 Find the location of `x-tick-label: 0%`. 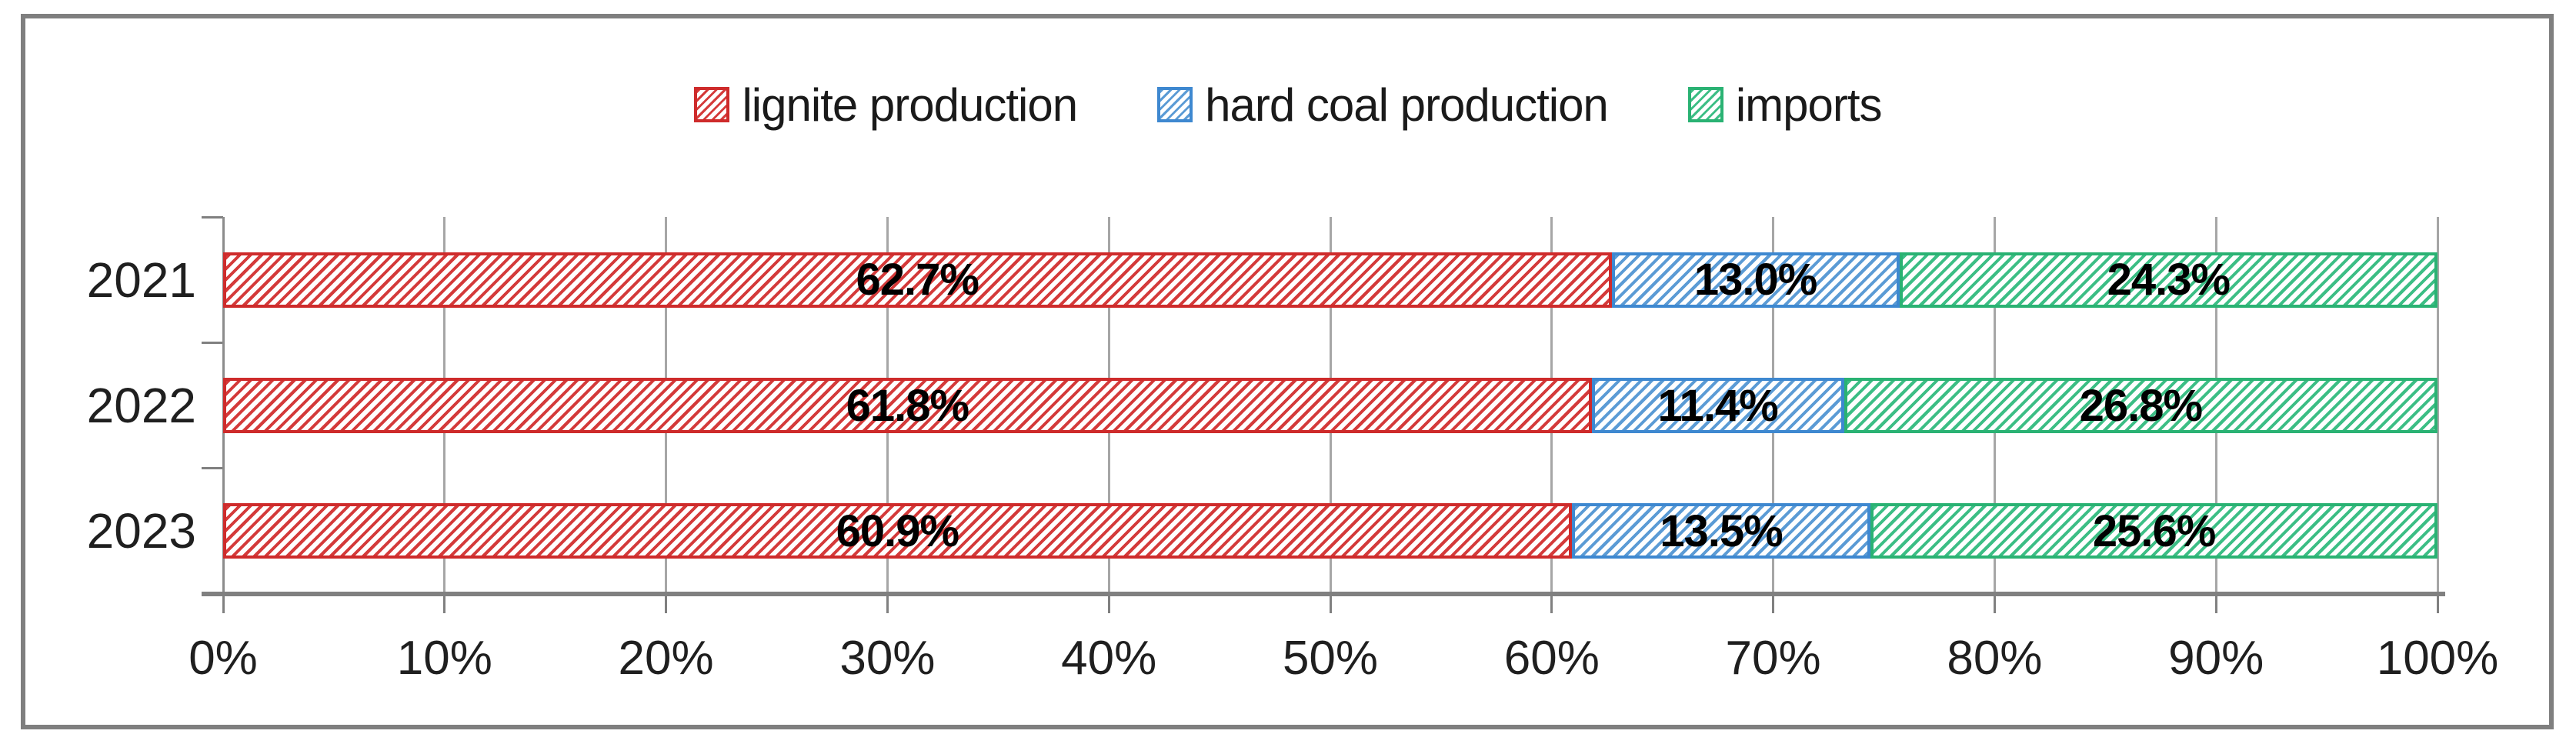

x-tick-label: 0% is located at coordinates (224, 658).